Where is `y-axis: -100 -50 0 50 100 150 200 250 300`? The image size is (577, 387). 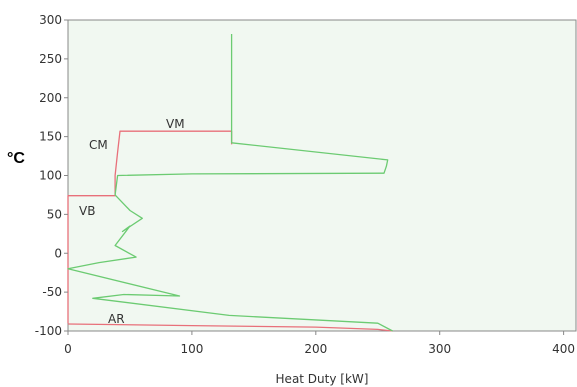 y-axis: -100 -50 0 50 100 150 200 250 300 is located at coordinates (51, 175).